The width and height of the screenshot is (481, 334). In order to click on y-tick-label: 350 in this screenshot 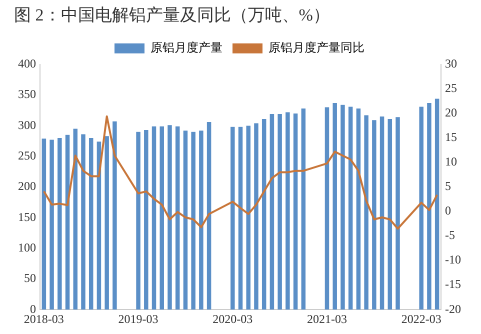, I will do `click(27, 94)`.